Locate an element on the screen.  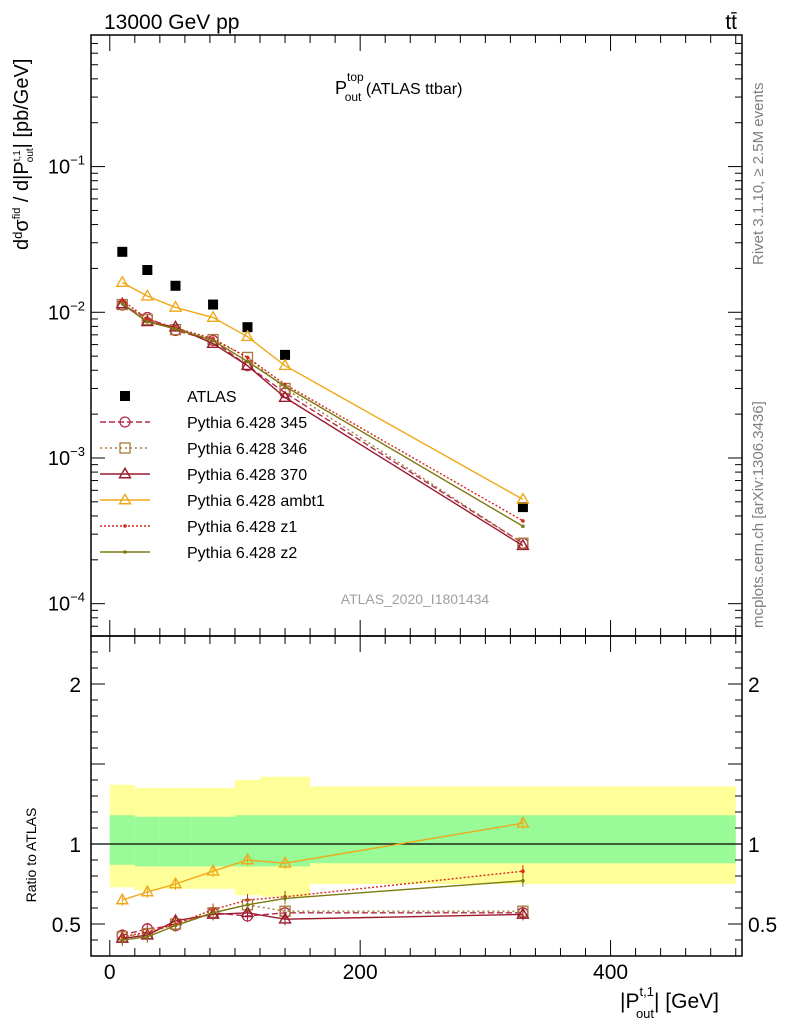
series-line-p346 is located at coordinates (322, 423).